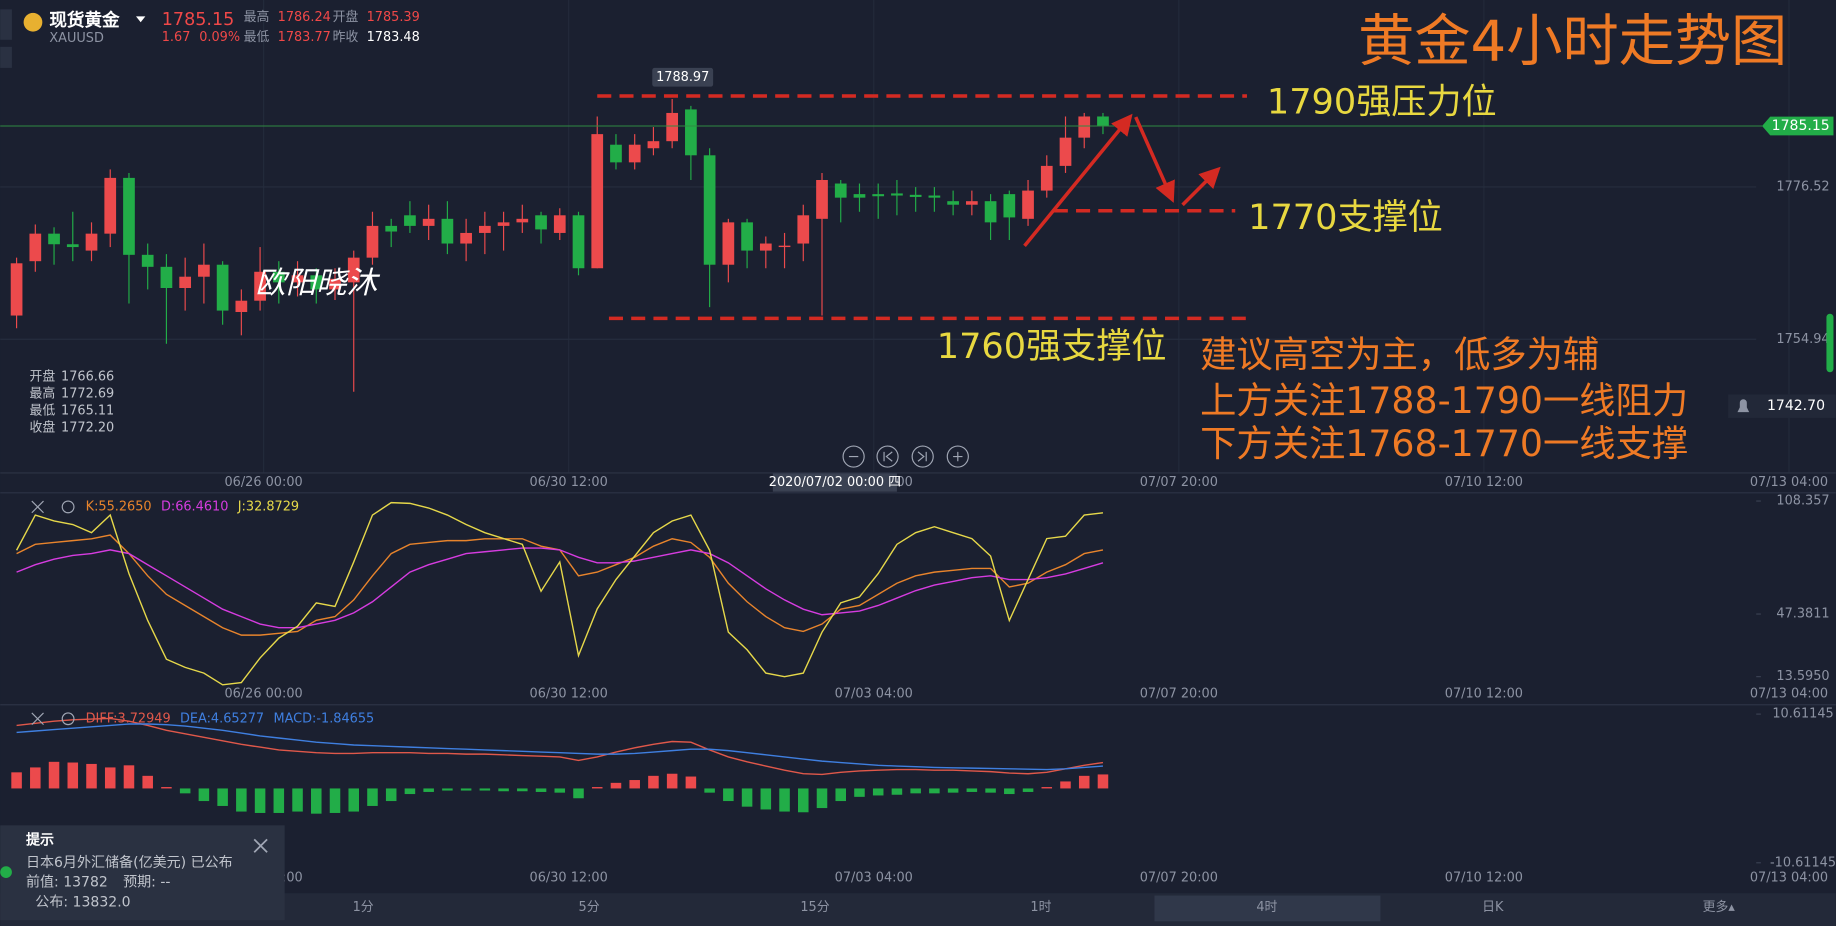 Image resolution: width=1836 pixels, height=926 pixels. I want to click on notification-actual: 公布: 13832.0, so click(82, 903).